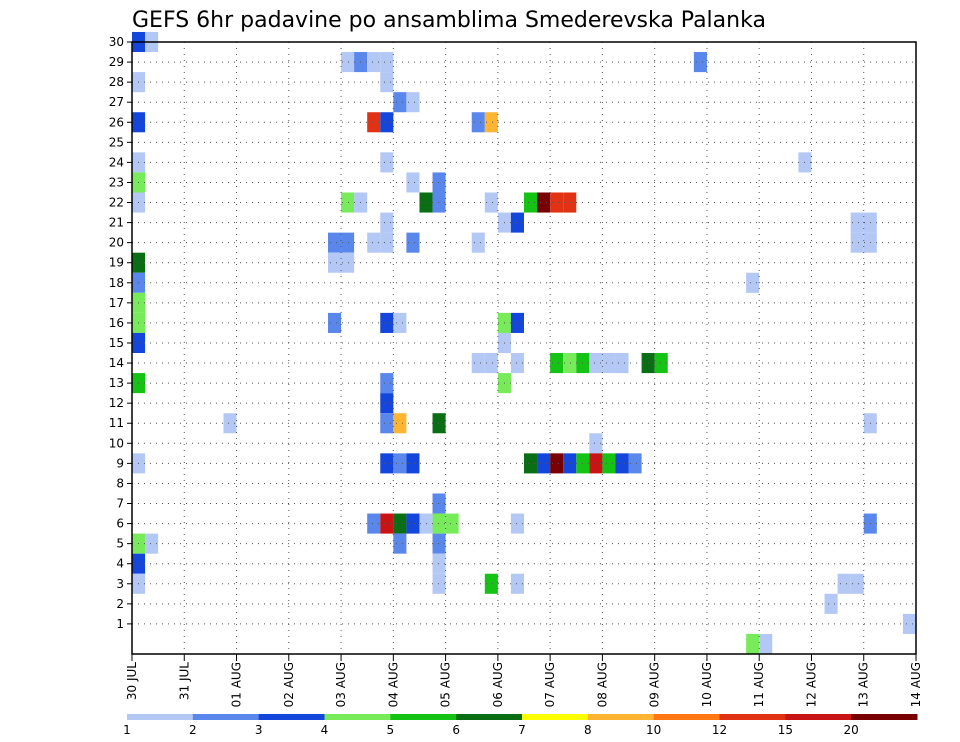 The height and width of the screenshot is (742, 960). Describe the element at coordinates (719, 730) in the screenshot. I see `colorbar-label: 12` at that location.